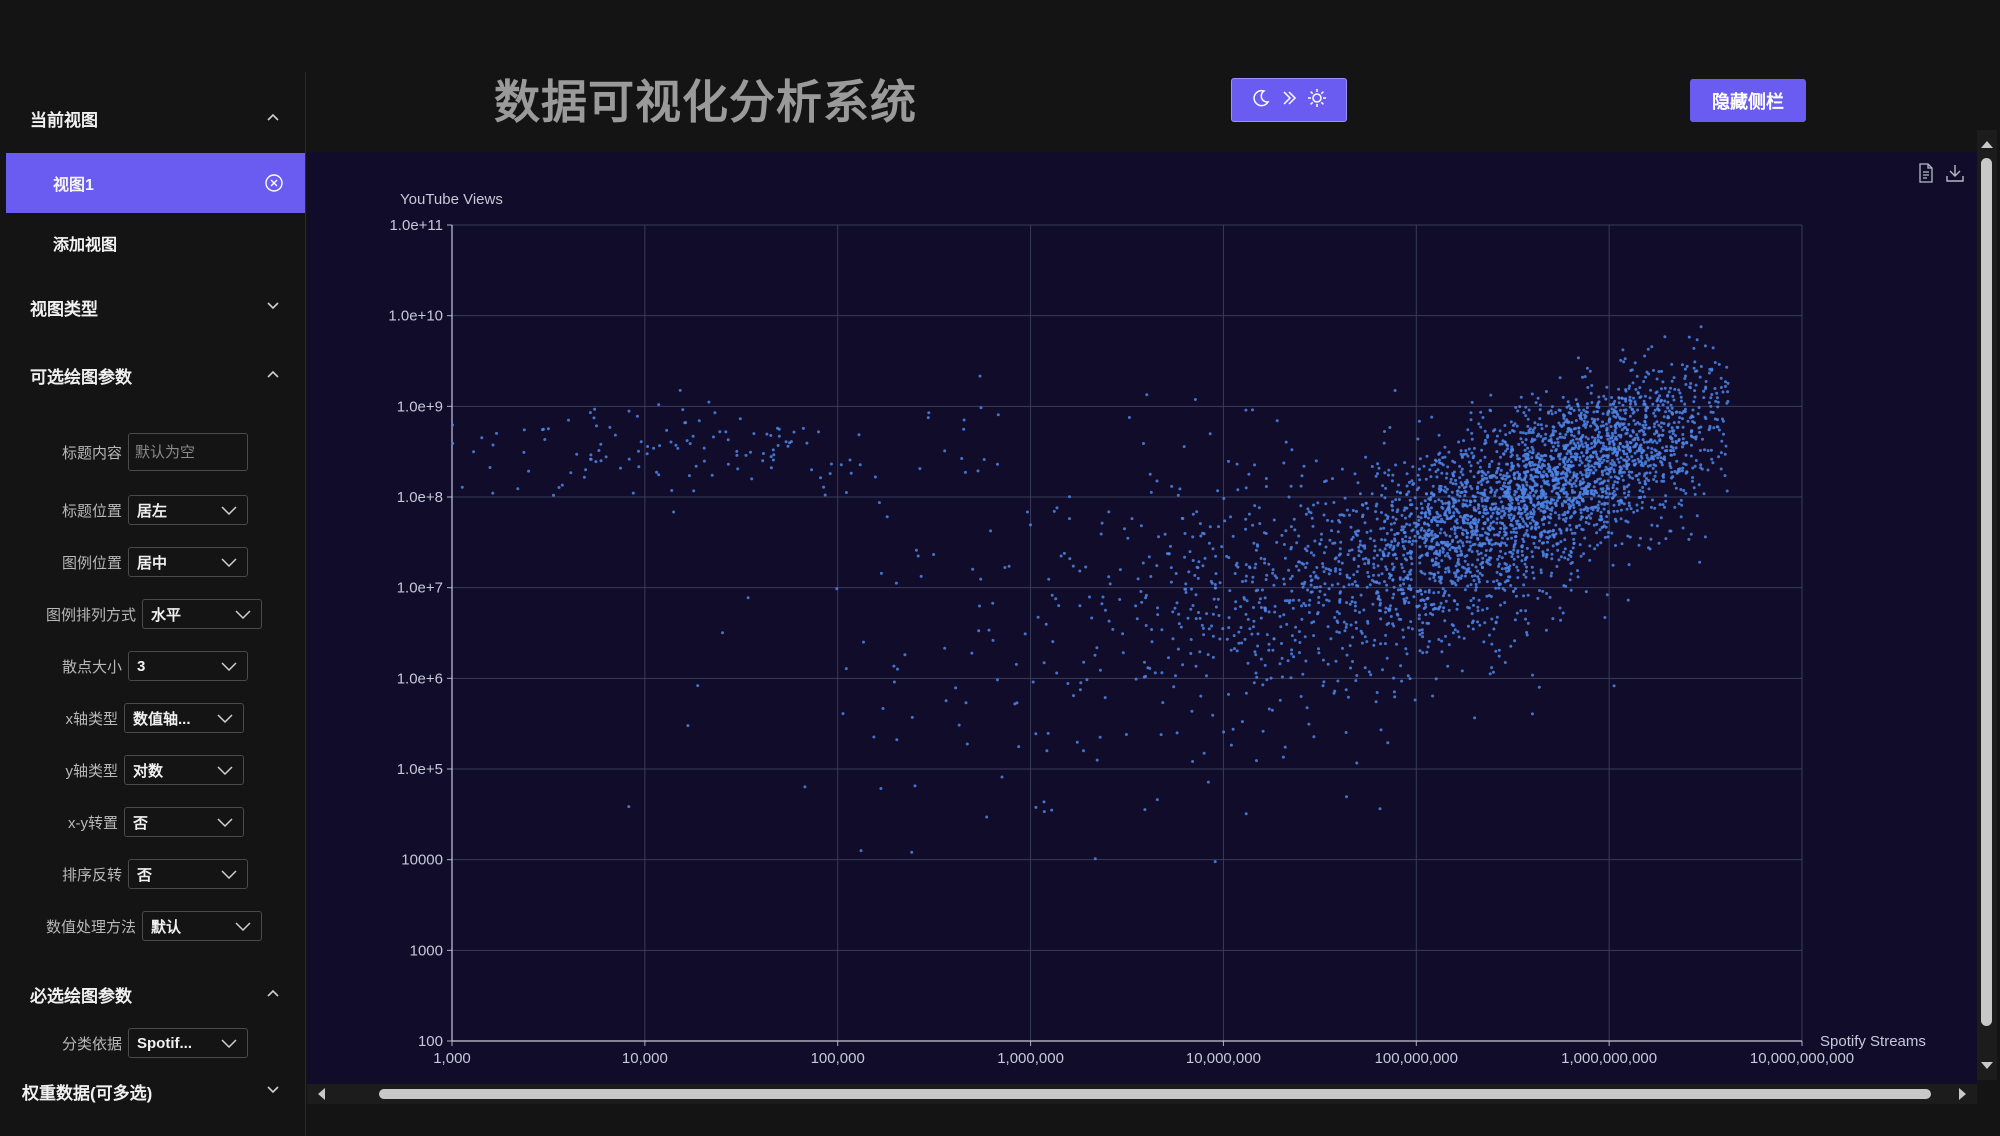 The image size is (2000, 1136). What do you see at coordinates (188, 562) in the screenshot?
I see `legend-position-select: 居中` at bounding box center [188, 562].